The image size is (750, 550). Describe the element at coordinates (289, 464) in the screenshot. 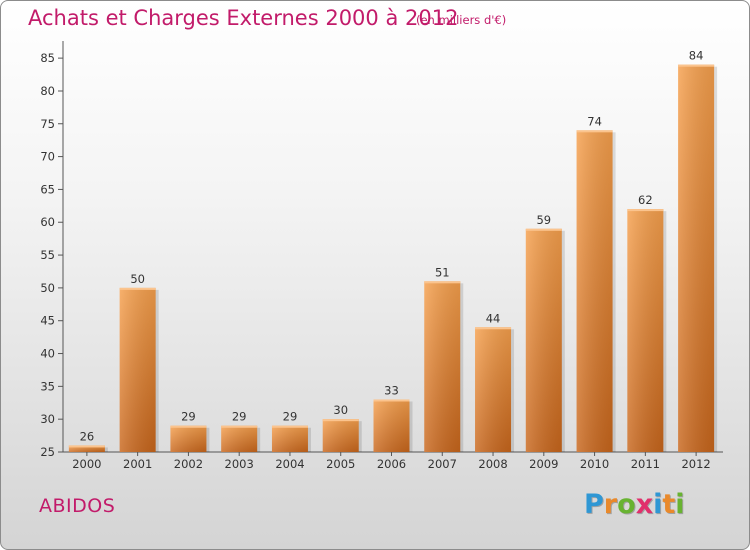

I see `x-tick-label-2004: 2004` at that location.